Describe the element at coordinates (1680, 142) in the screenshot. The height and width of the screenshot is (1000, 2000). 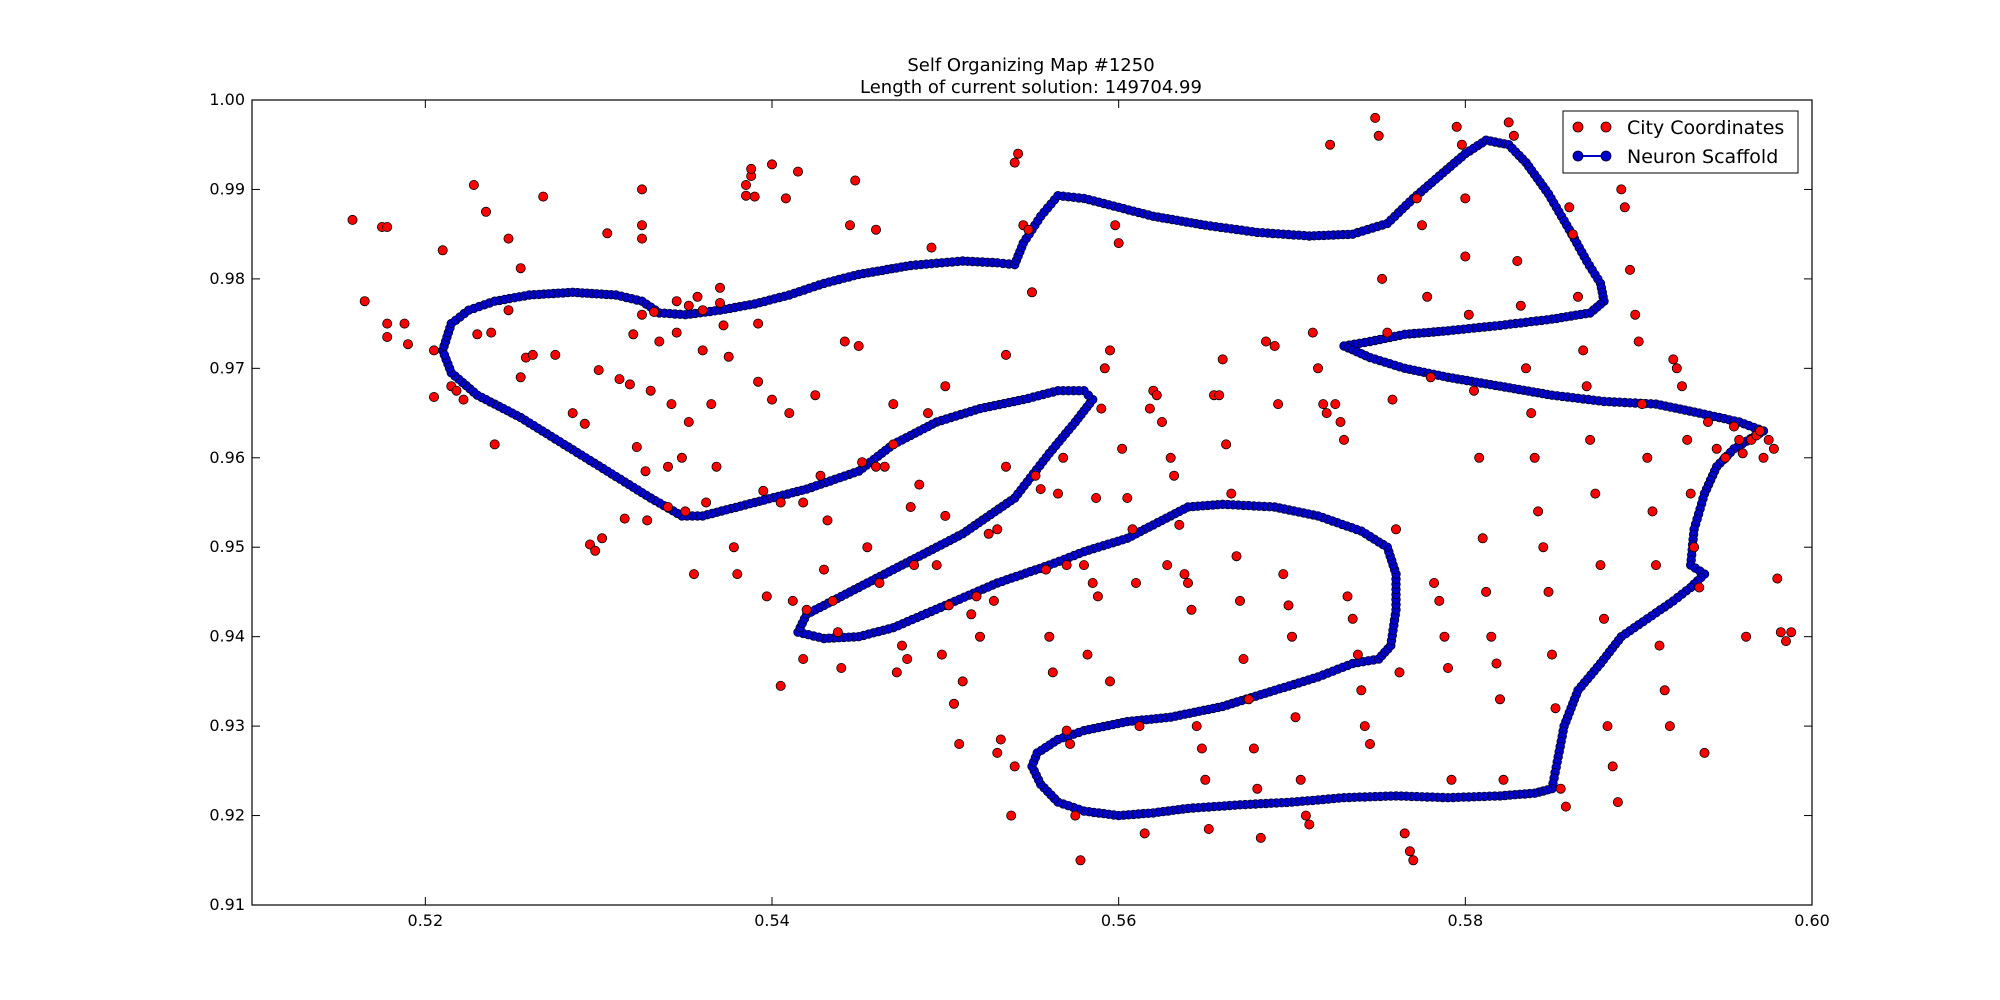
I see `legend-box` at that location.